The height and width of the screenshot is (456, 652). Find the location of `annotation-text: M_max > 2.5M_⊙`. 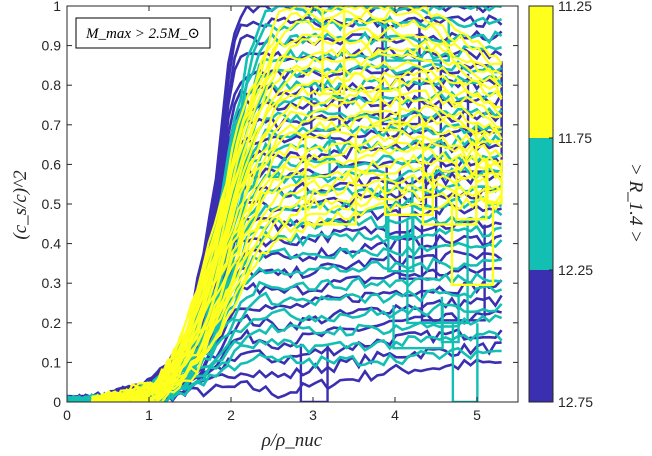

annotation-text: M_max > 2.5M_⊙ is located at coordinates (142, 34).